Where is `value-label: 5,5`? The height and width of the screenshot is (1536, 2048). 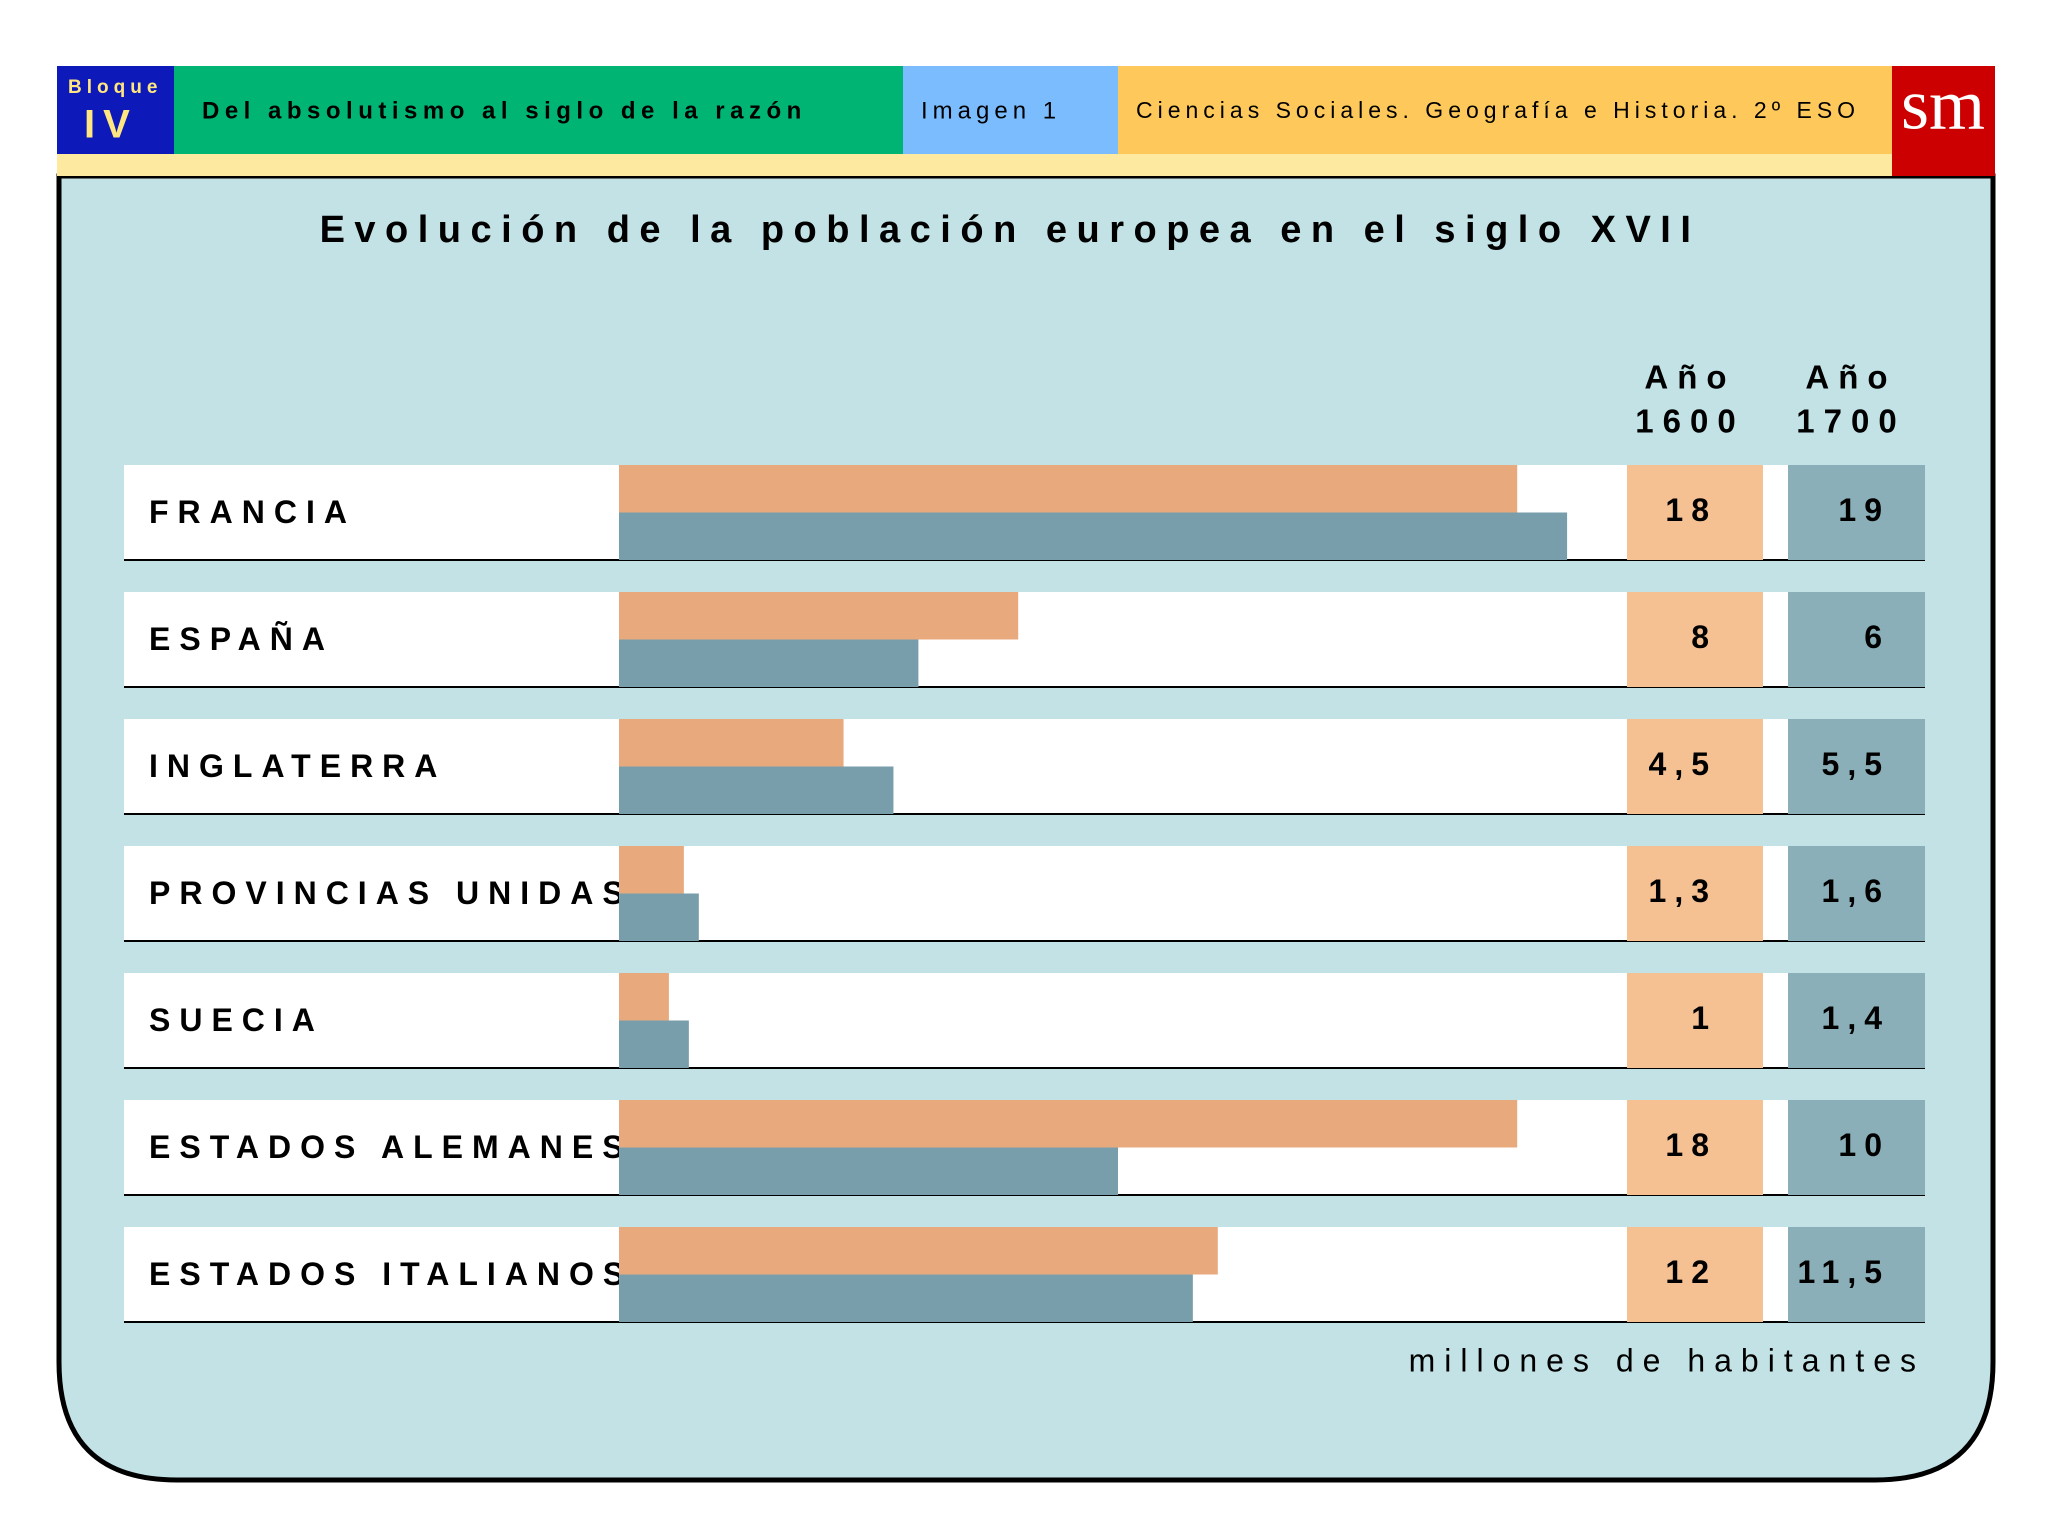 value-label: 5,5 is located at coordinates (1856, 764).